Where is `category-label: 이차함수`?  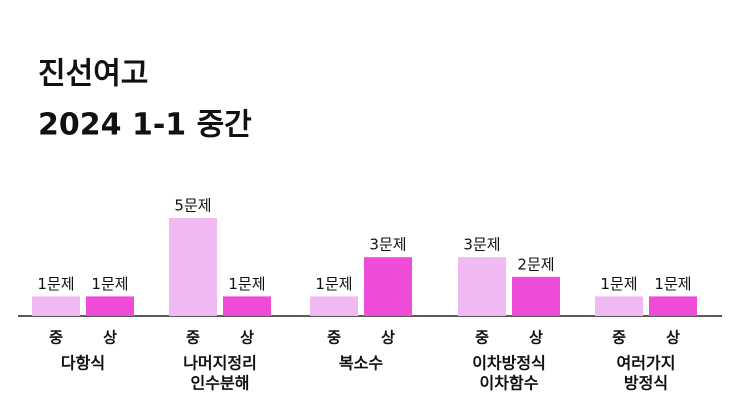 category-label: 이차함수 is located at coordinates (509, 383).